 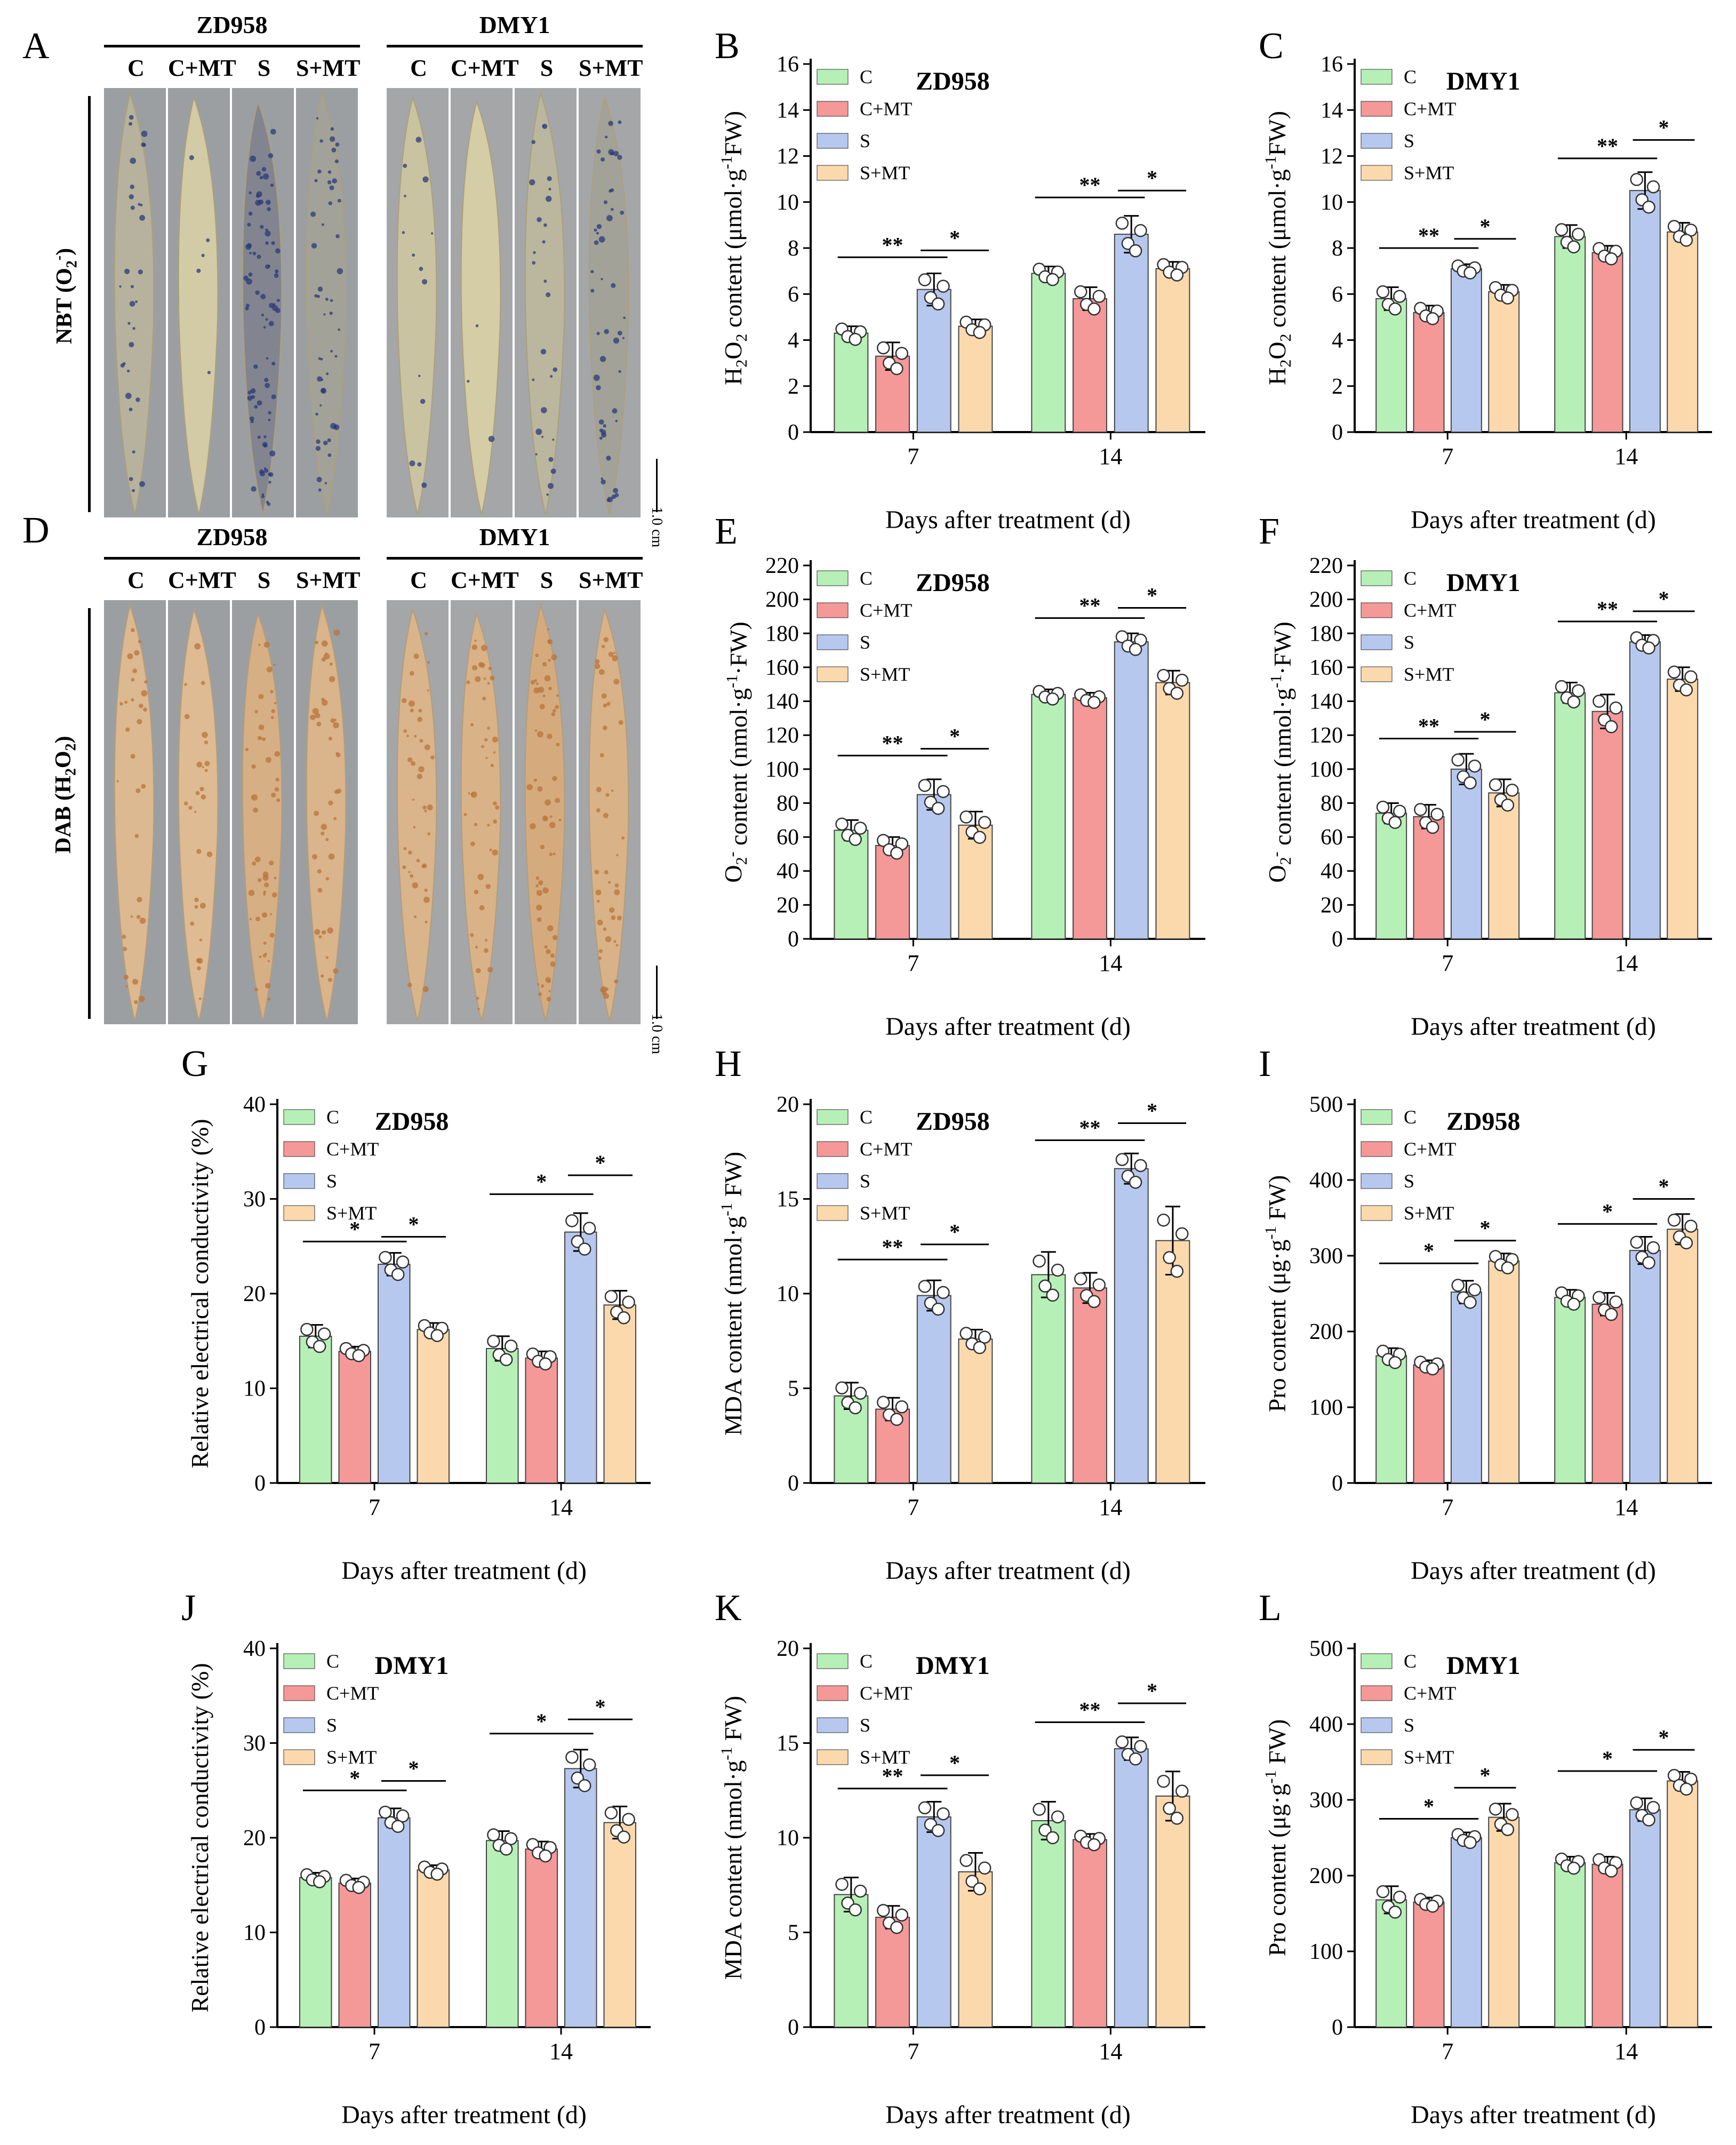 I want to click on y-axis-label: H2O2 content (μmol·g-1FW), so click(x=734, y=248).